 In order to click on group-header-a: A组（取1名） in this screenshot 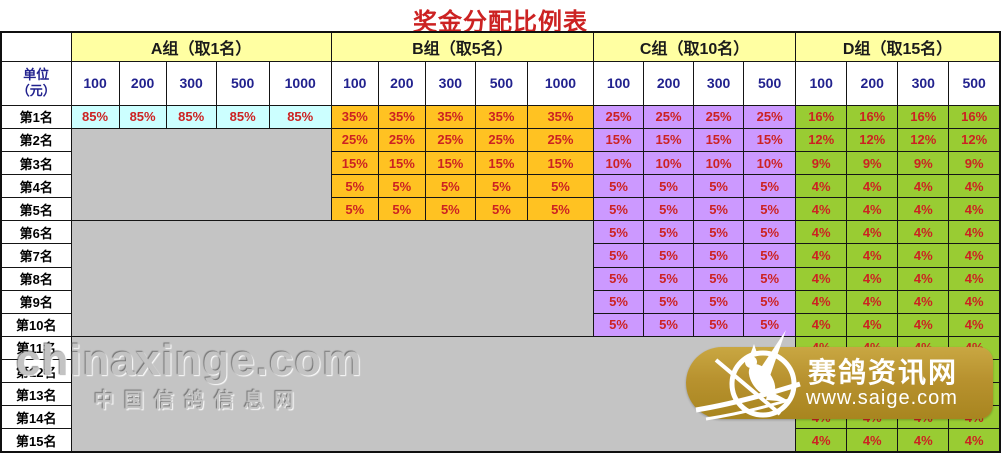, I will do `click(201, 46)`.